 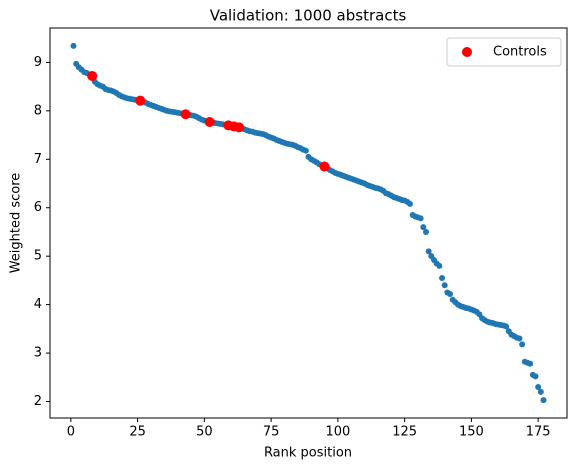 What do you see at coordinates (38, 304) in the screenshot?
I see `y-tick-label: 4` at bounding box center [38, 304].